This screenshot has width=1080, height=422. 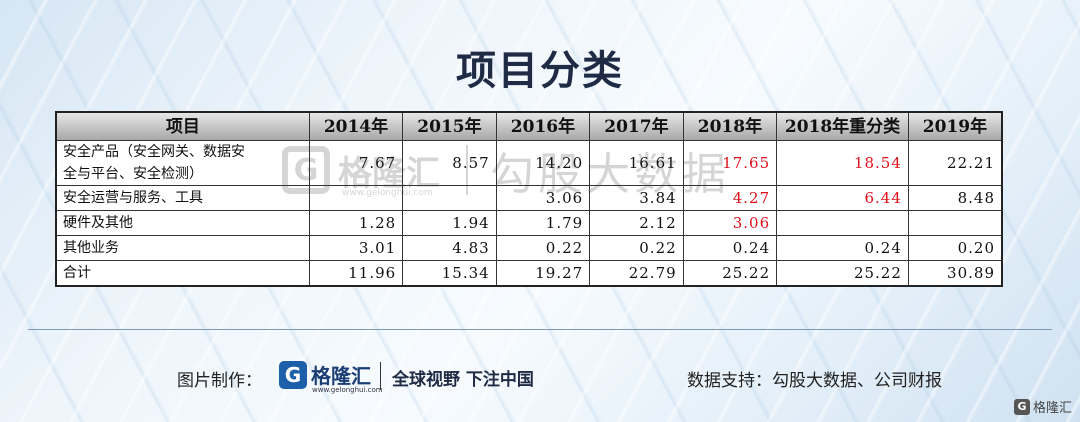 What do you see at coordinates (449, 163) in the screenshot?
I see `table-cell: 8.57` at bounding box center [449, 163].